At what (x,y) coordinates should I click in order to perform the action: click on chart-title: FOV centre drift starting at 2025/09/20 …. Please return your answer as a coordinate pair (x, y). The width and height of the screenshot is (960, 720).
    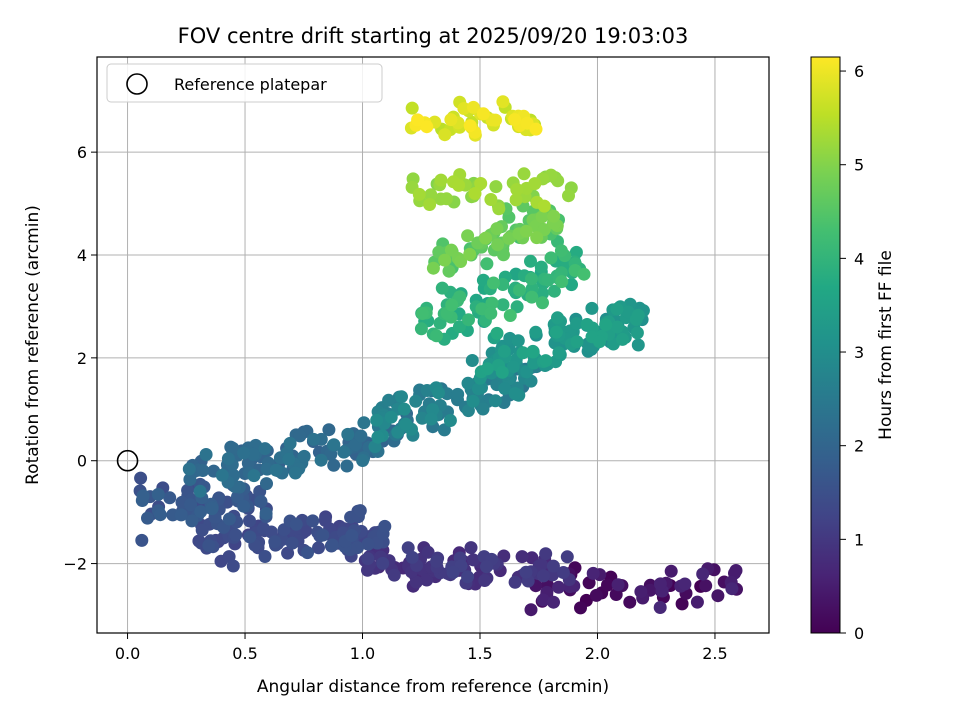
    Looking at the image, I should click on (433, 36).